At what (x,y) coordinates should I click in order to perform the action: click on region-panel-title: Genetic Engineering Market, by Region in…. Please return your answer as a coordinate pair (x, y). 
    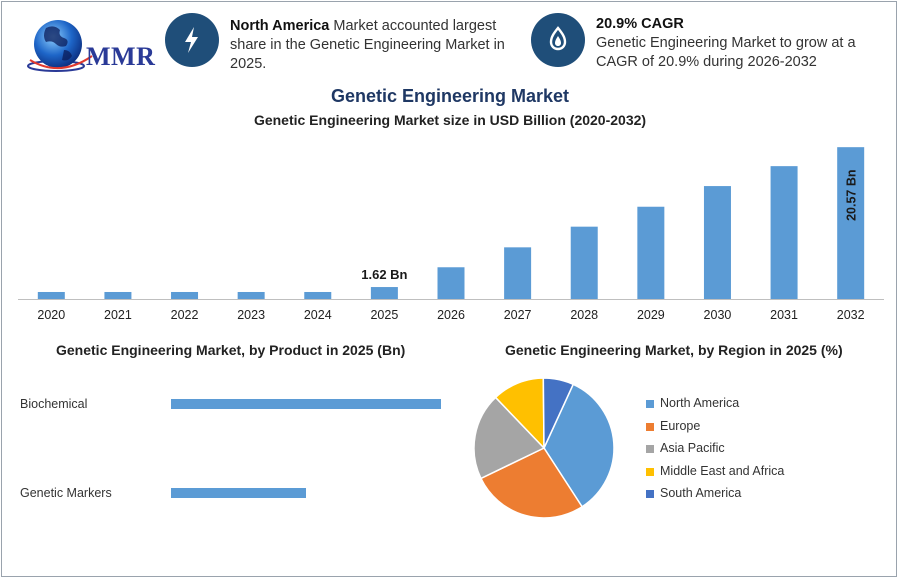
    Looking at the image, I should click on (674, 350).